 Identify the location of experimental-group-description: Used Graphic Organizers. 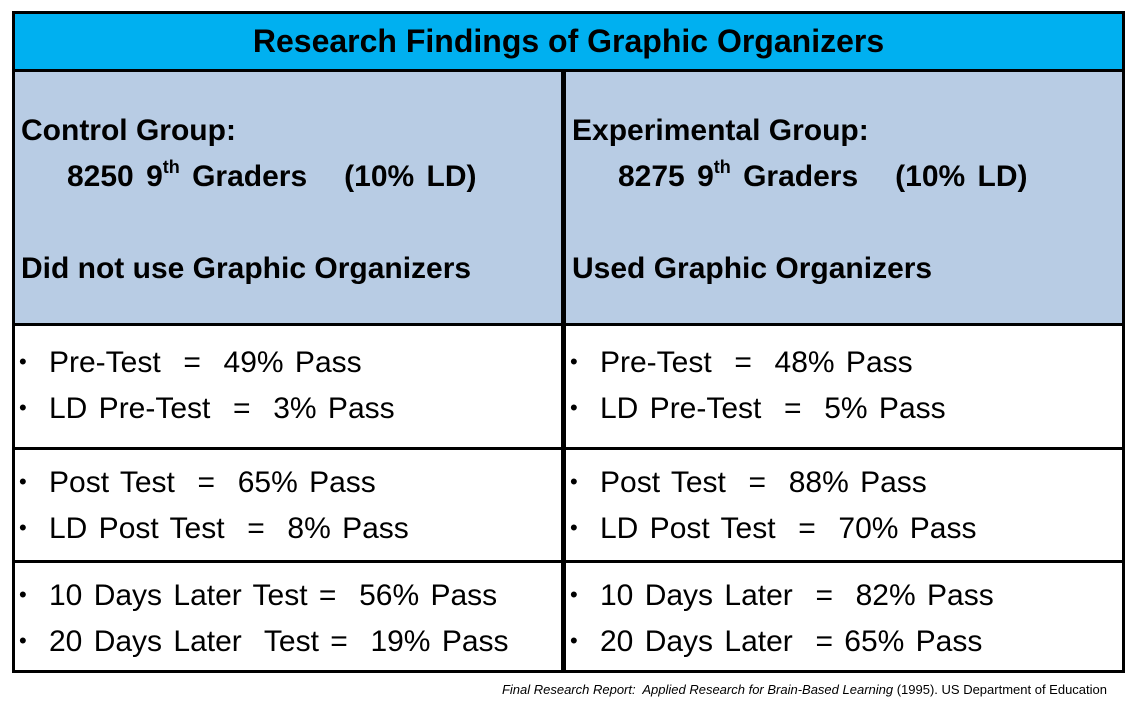
(752, 268).